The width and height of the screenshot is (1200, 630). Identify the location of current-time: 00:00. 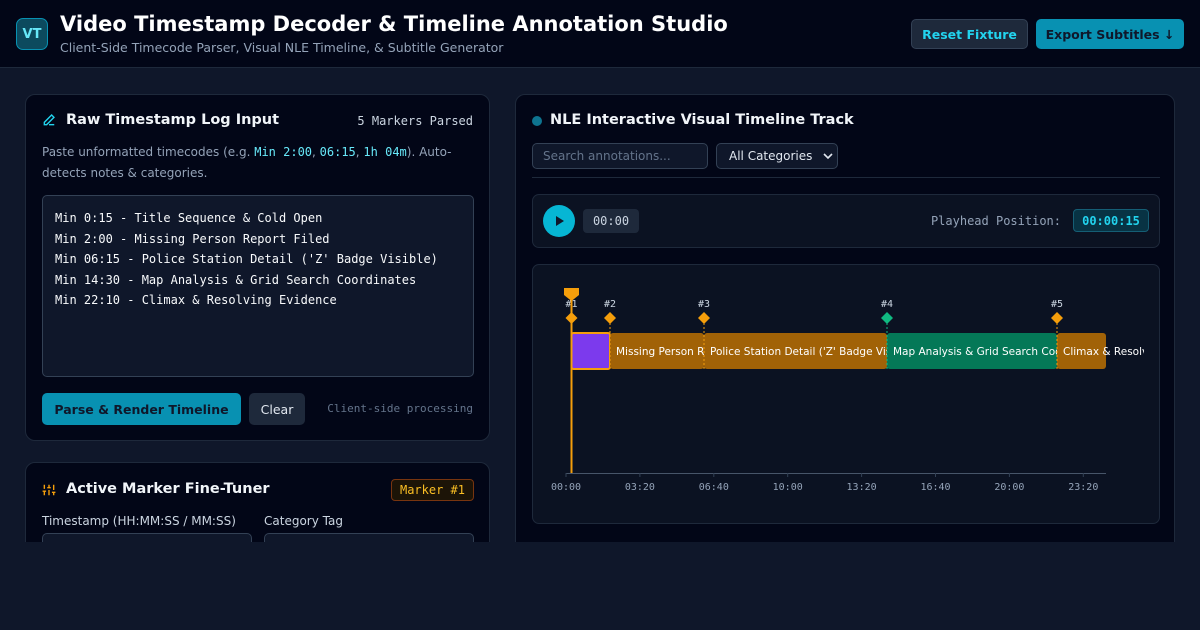
(611, 221).